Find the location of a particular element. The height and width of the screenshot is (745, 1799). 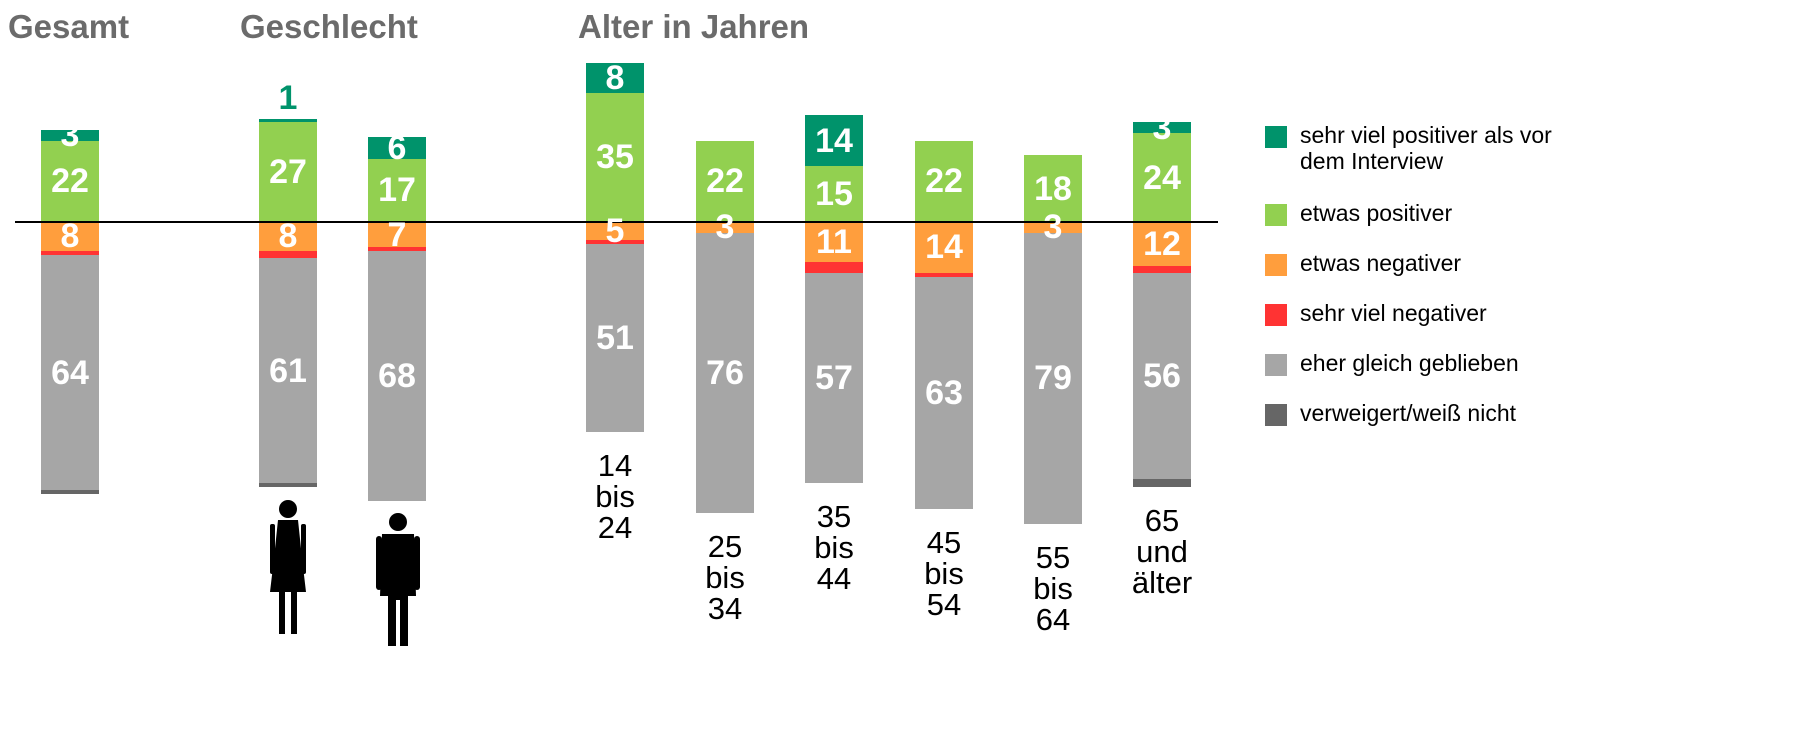

legend-label: etwas positiver is located at coordinates (1376, 213).